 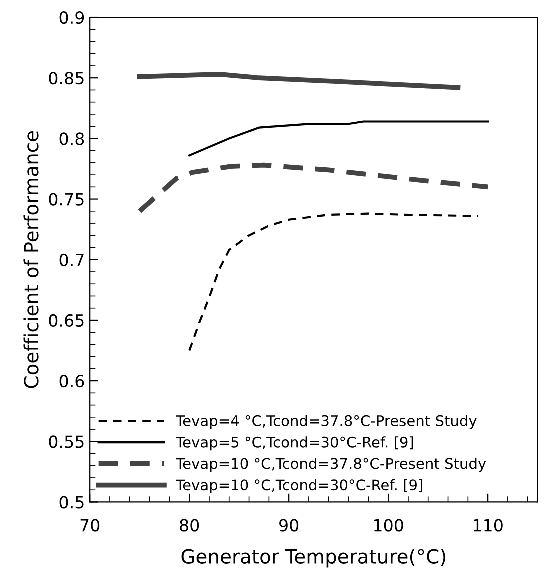 I want to click on y-tick-label: 0.7, so click(x=72, y=260).